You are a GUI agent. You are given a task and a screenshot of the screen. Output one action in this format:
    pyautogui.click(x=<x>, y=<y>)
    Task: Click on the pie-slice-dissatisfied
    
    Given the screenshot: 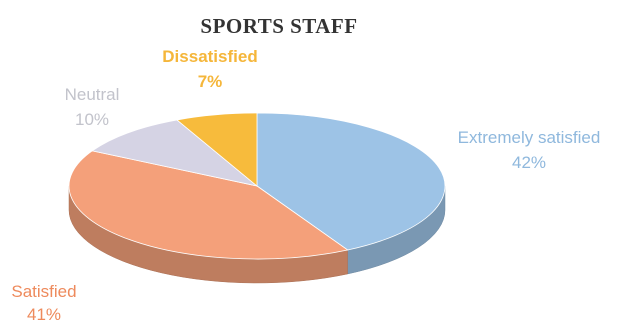 What is the action you would take?
    pyautogui.click(x=217, y=149)
    